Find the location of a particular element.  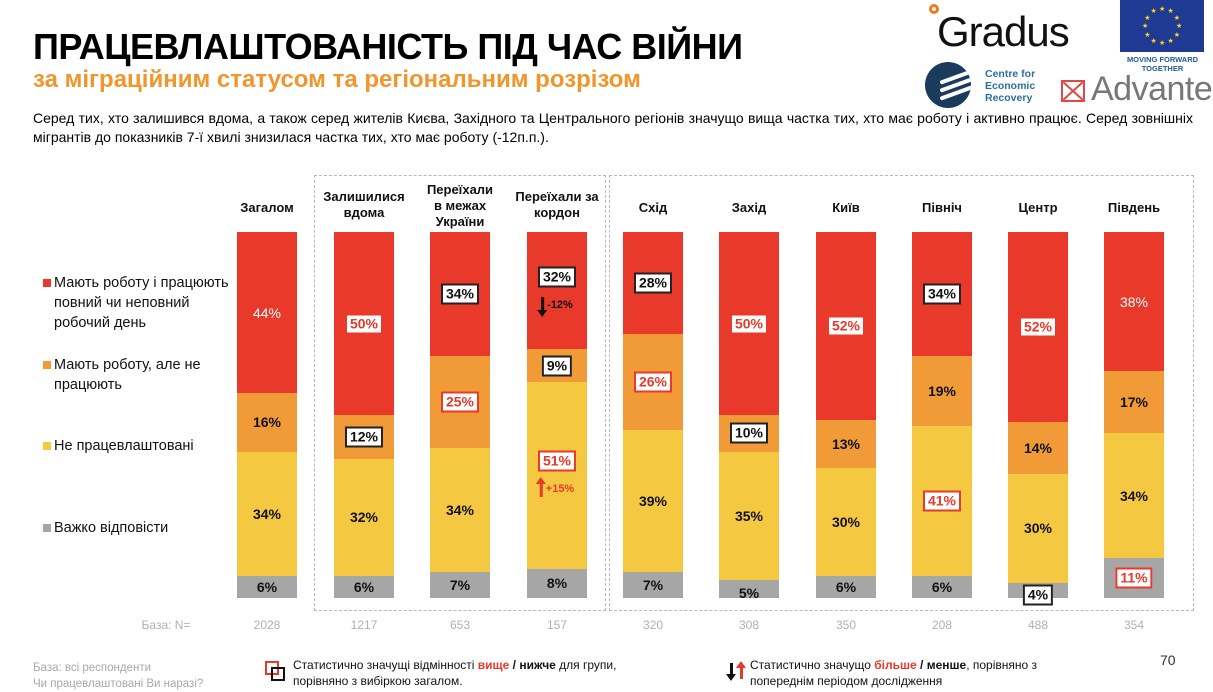

data-label: 10% is located at coordinates (749, 433).